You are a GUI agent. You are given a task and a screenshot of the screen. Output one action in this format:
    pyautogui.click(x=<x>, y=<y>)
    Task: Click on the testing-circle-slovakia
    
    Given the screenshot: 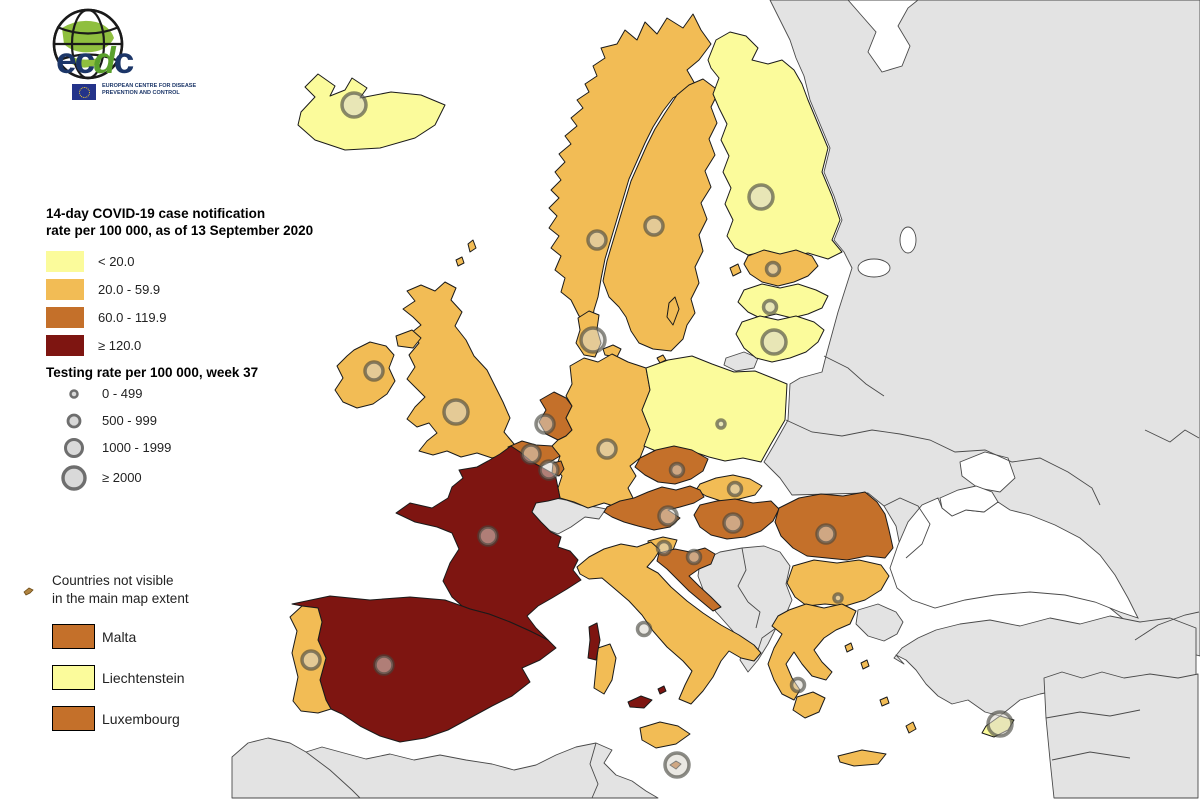 What is the action you would take?
    pyautogui.click(x=735, y=489)
    